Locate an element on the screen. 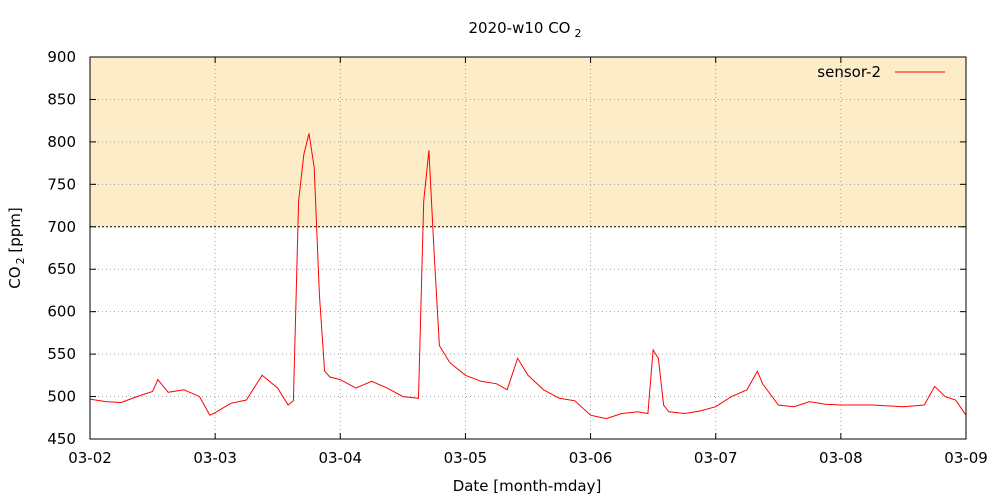 This screenshot has height=500, width=1000. x-axis-label: Date [month-mday] is located at coordinates (527, 486).